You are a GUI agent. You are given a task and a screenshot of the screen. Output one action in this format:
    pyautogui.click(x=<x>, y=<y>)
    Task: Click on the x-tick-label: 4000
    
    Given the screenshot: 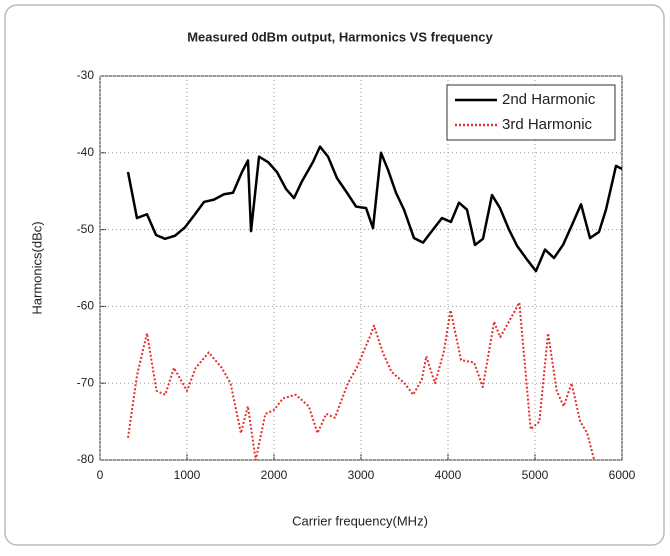 What is the action you would take?
    pyautogui.click(x=448, y=475)
    